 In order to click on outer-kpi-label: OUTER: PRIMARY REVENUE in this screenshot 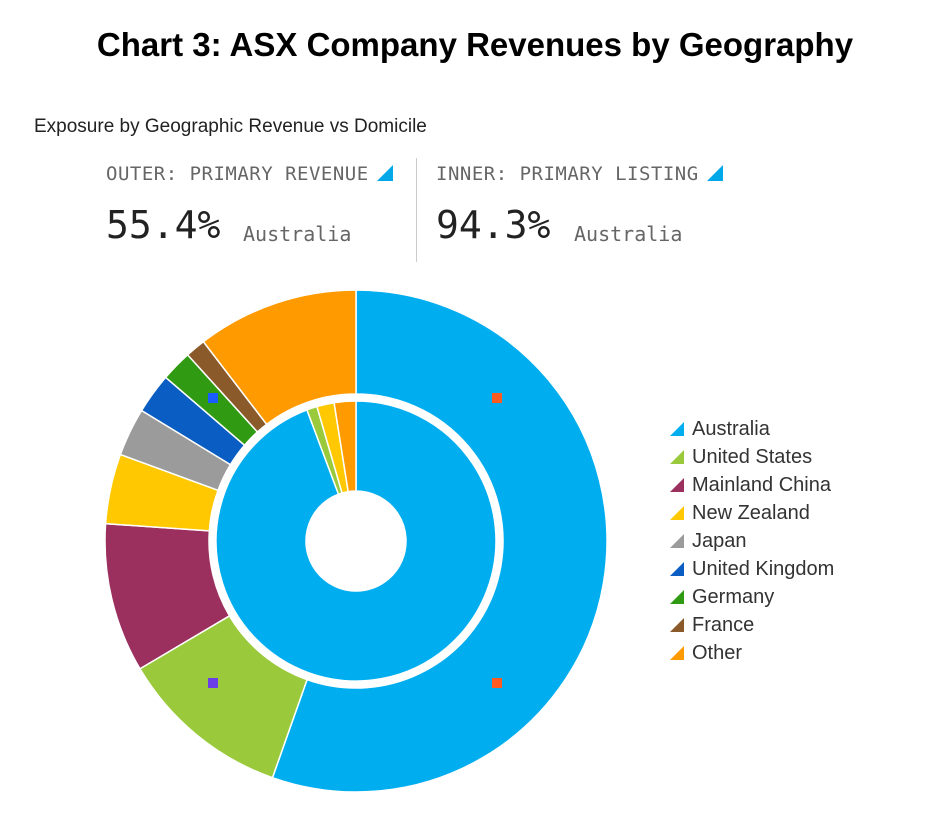, I will do `click(249, 174)`.